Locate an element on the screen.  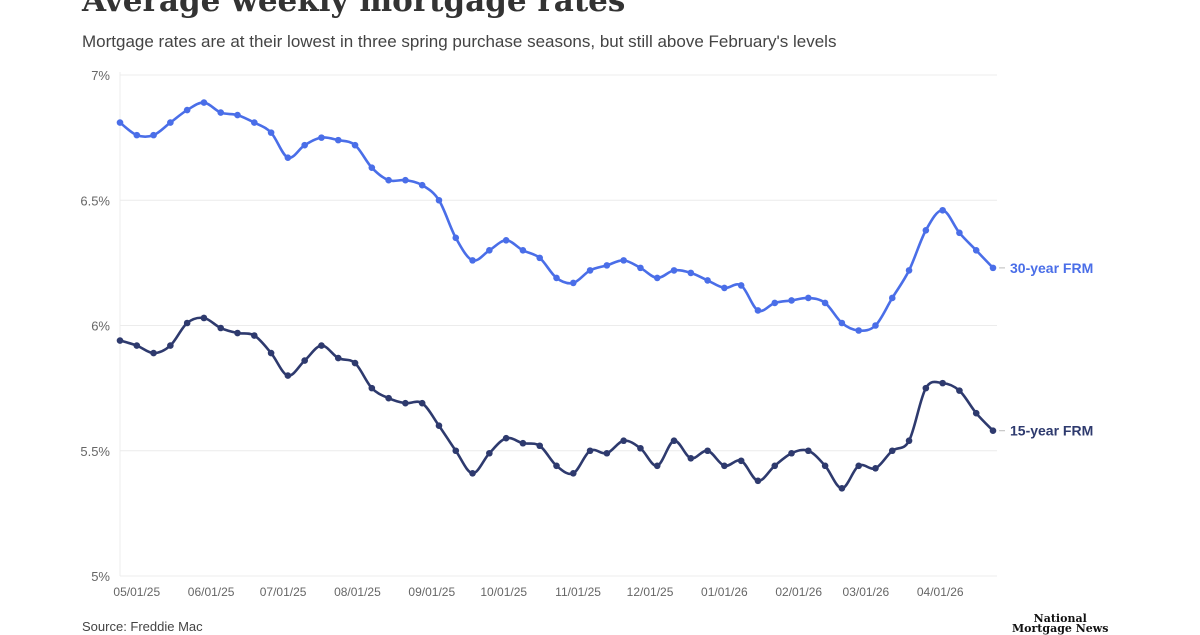
x-tick-label: 11/01/25 is located at coordinates (578, 592).